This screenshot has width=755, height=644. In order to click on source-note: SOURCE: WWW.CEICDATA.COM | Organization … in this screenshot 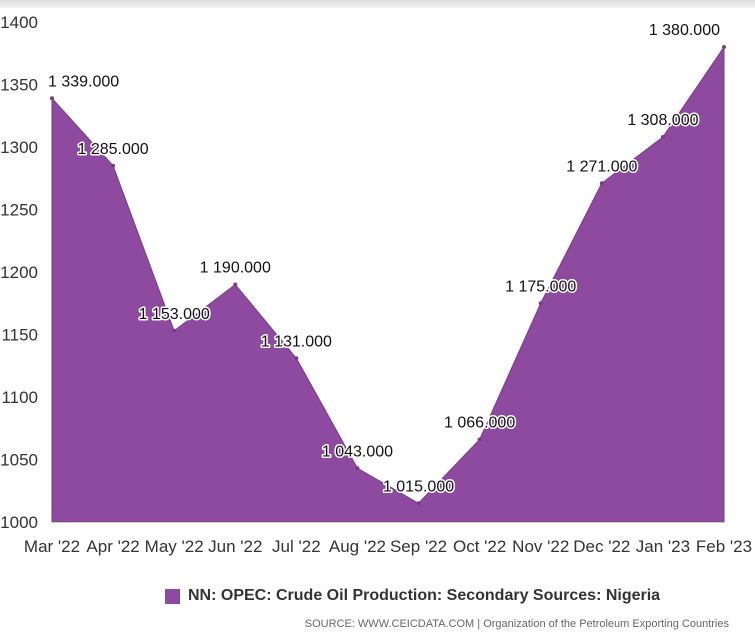, I will do `click(516, 624)`.